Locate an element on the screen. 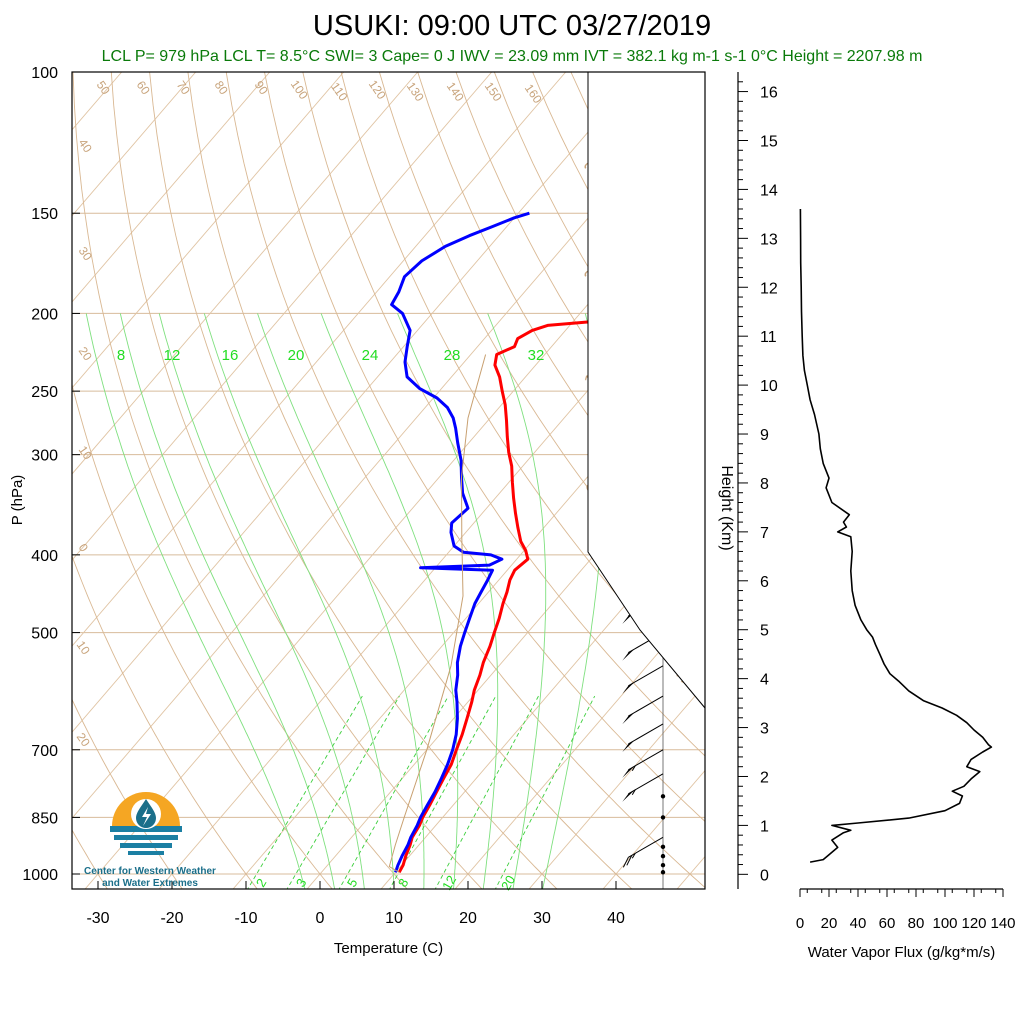 The width and height of the screenshot is (1024, 1024). x-tick-label: 20 is located at coordinates (468, 918).